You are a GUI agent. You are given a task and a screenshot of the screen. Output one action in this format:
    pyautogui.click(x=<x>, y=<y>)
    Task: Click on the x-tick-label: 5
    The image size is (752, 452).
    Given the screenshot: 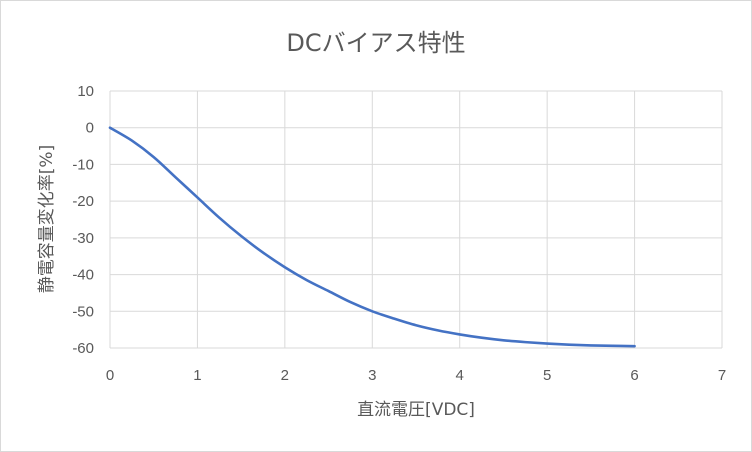 What is the action you would take?
    pyautogui.click(x=547, y=375)
    